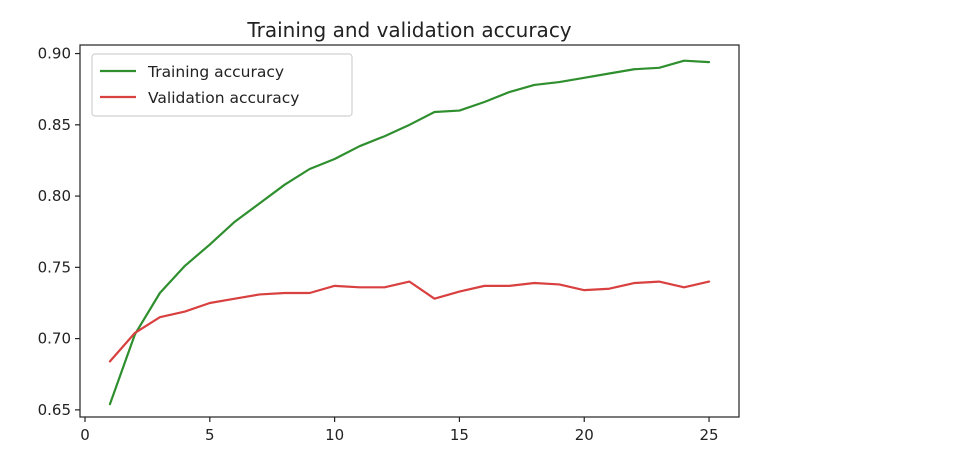 Image resolution: width=955 pixels, height=464 pixels. I want to click on x-tick-label: 0, so click(85, 435).